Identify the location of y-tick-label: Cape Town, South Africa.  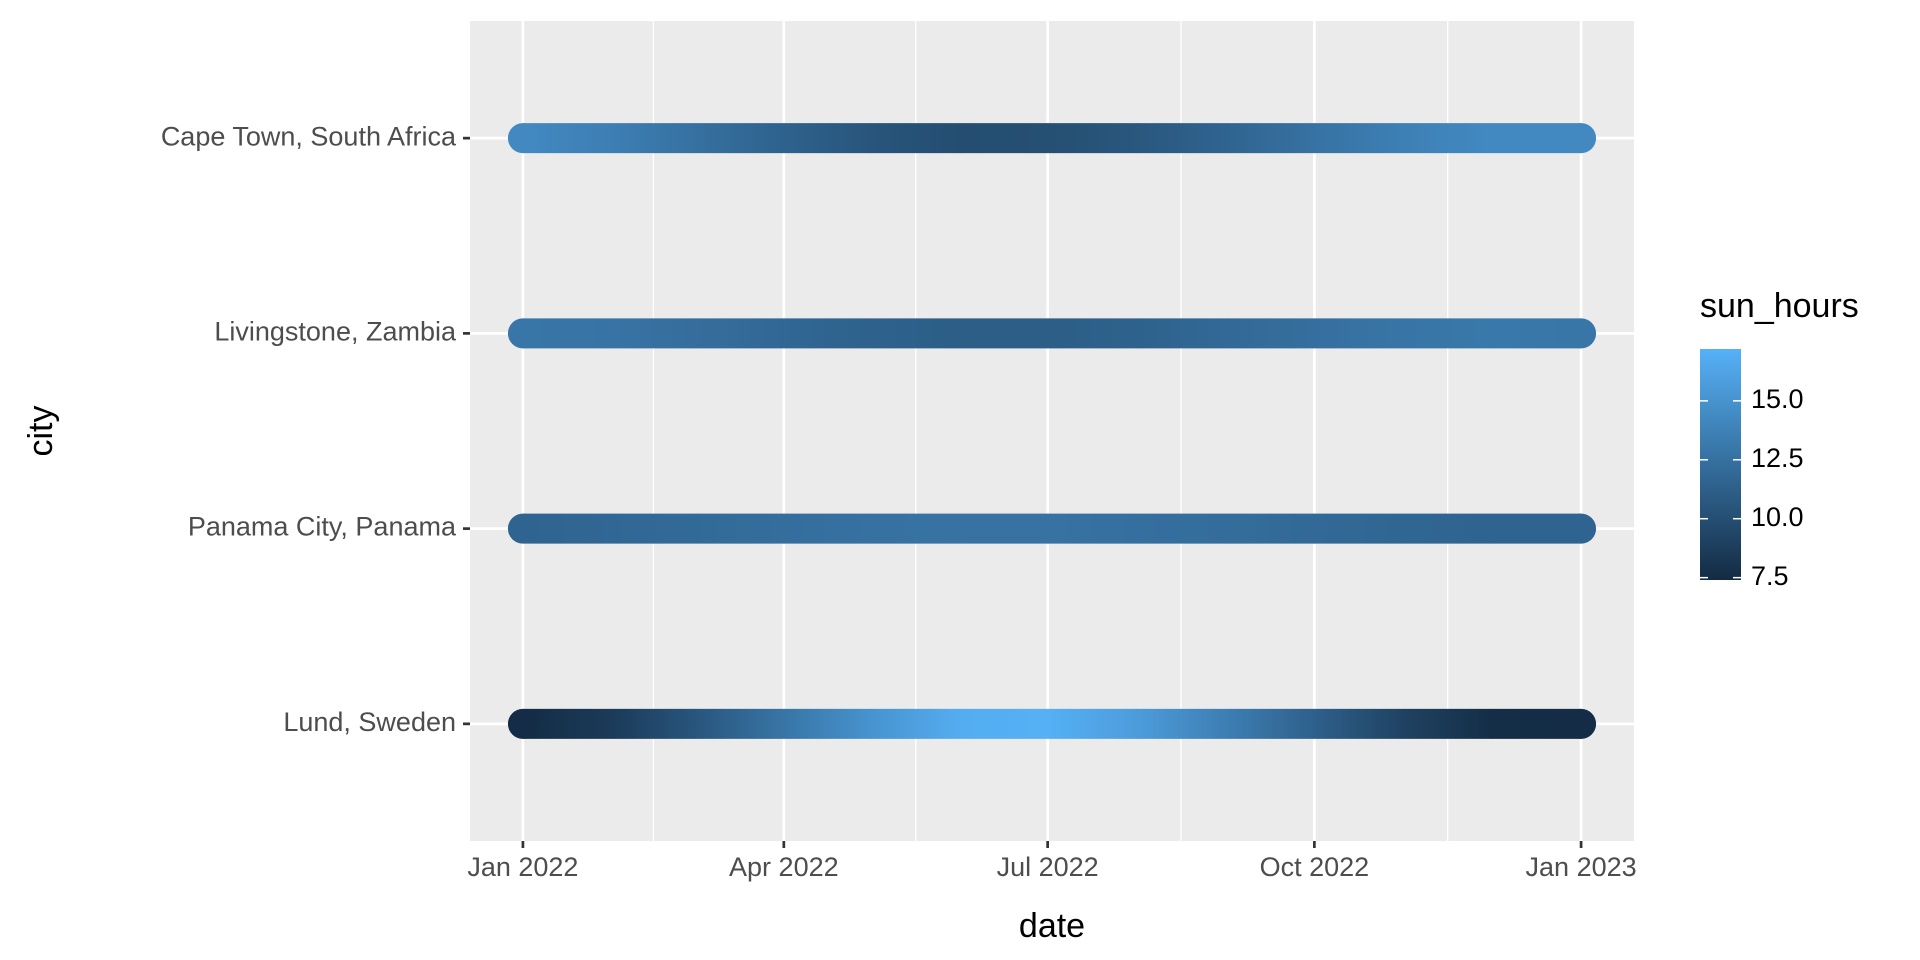
(309, 136).